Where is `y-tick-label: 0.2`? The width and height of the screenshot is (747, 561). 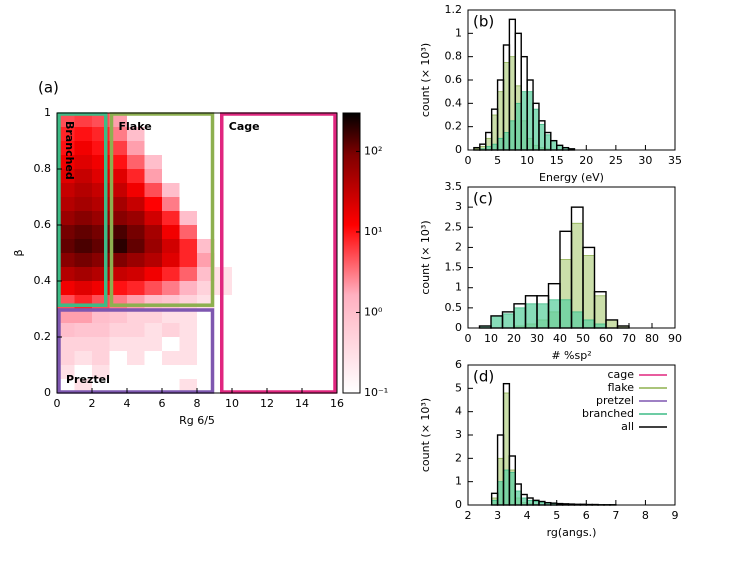
y-tick-label: 0.2 is located at coordinates (454, 126).